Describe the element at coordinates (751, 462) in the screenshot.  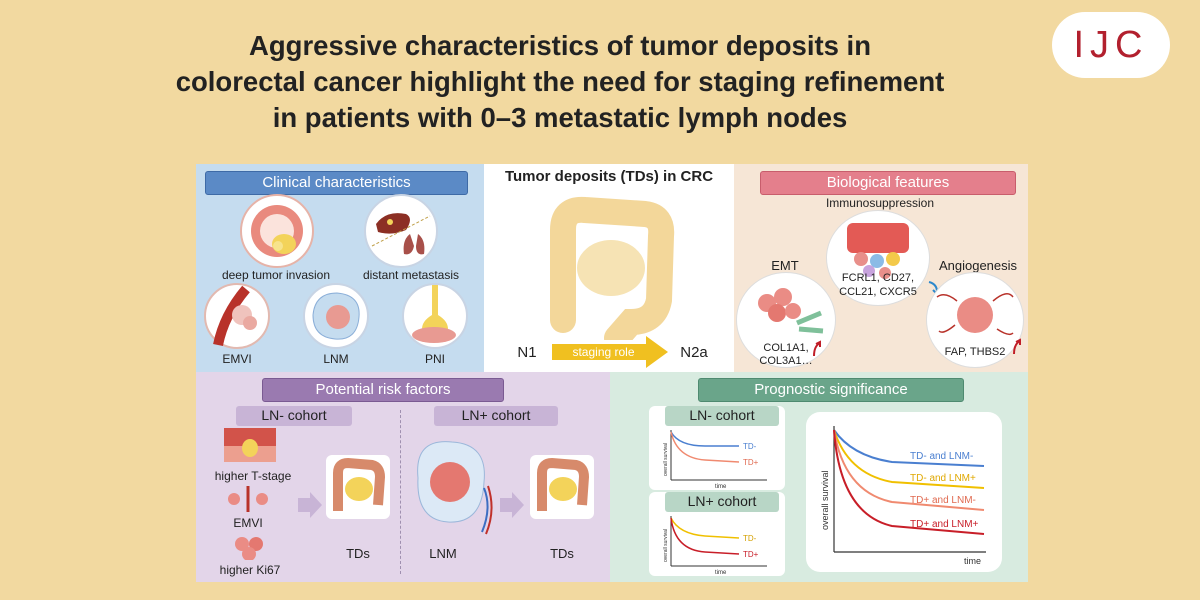
I see `ln-neg-td-plus-label: TD+` at that location.